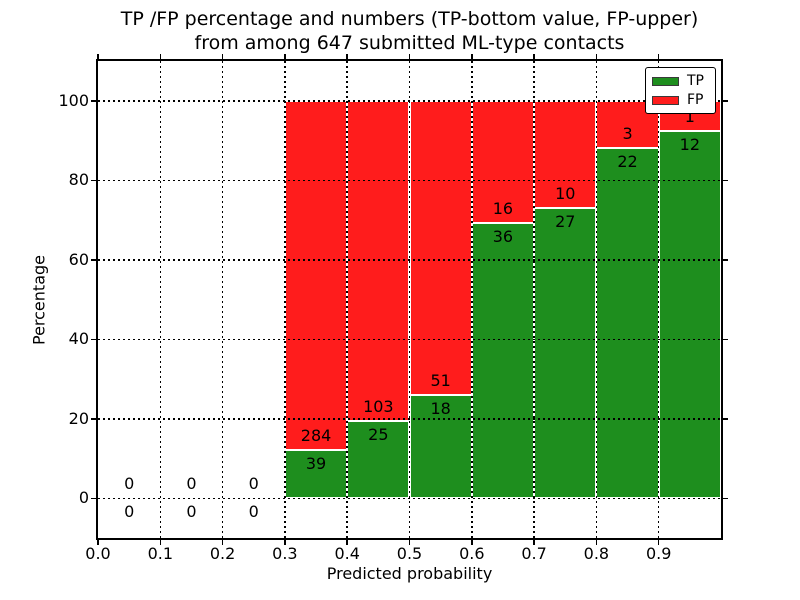  What do you see at coordinates (627, 134) in the screenshot?
I see `fp-count-label: 3` at bounding box center [627, 134].